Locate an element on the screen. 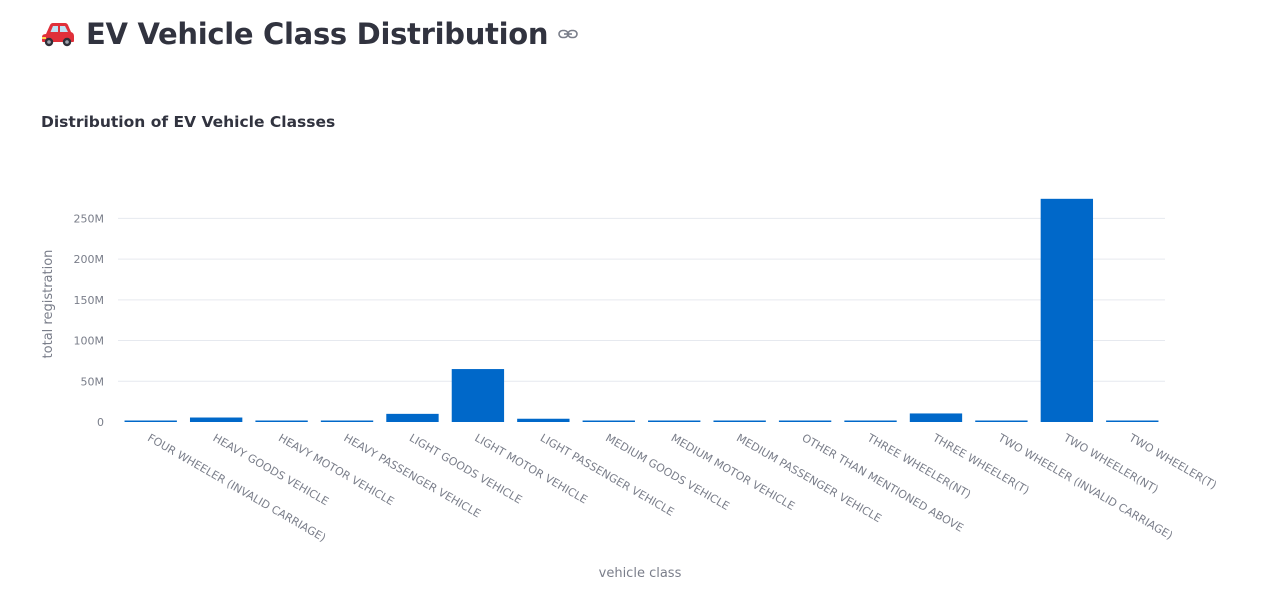 The height and width of the screenshot is (589, 1280). page-header: EV Vehicle Class Distribution is located at coordinates (309, 34).